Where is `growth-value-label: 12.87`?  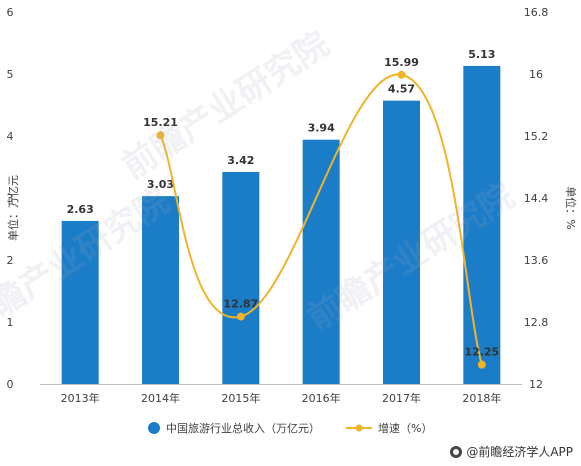 growth-value-label: 12.87 is located at coordinates (240, 304).